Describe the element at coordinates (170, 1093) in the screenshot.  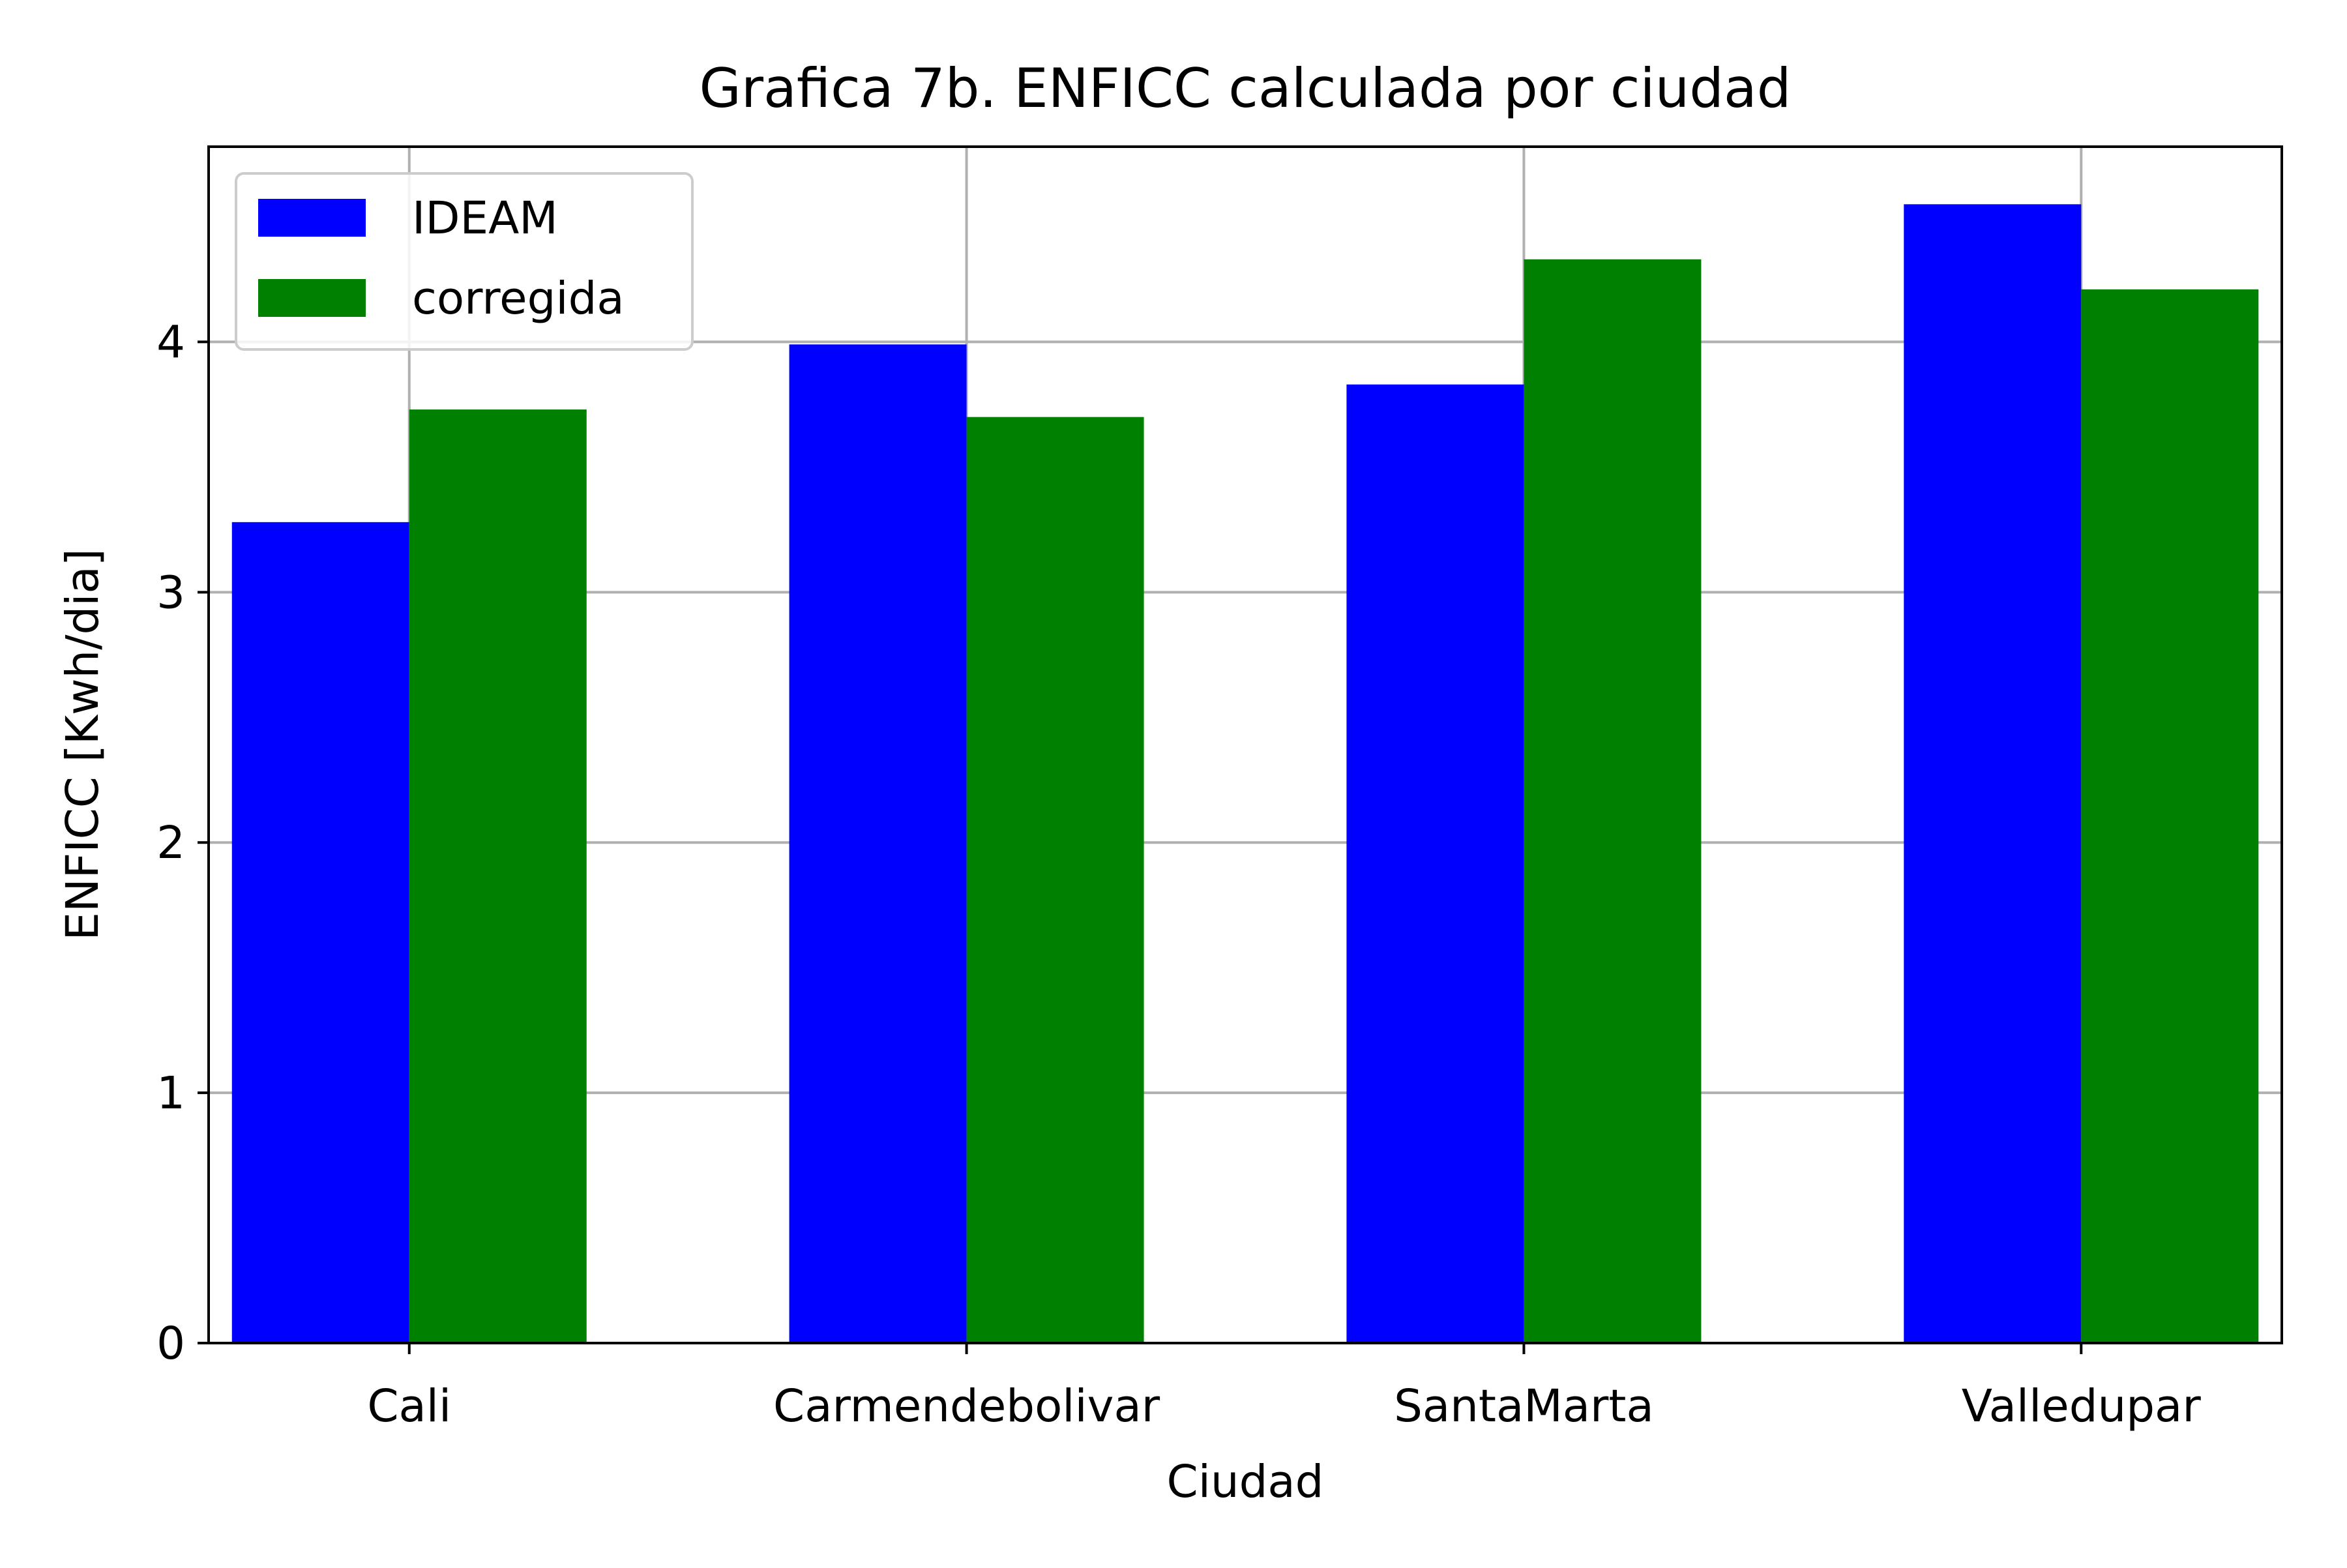
I see `y-tick-label: 1` at that location.